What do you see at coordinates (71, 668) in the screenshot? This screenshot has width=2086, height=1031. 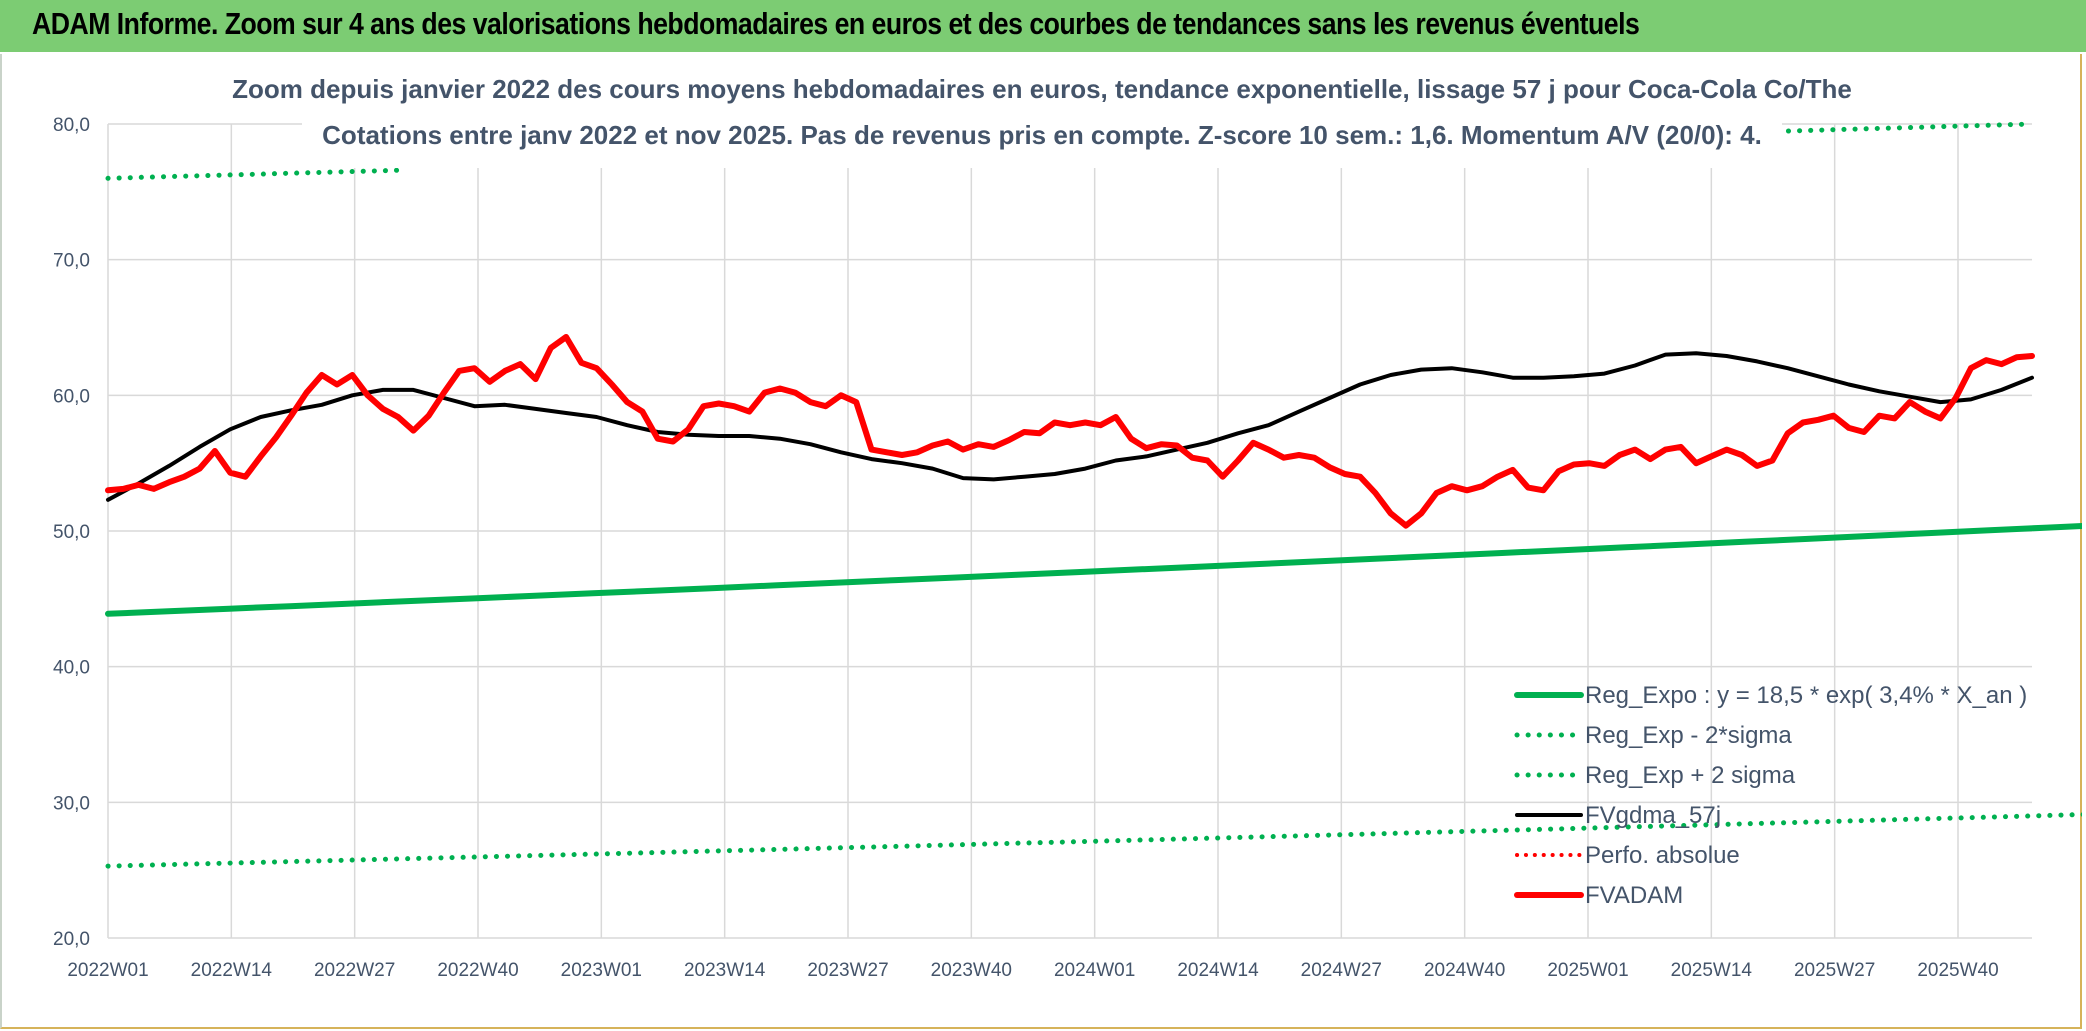 I see `y-tick-label: 40,0` at bounding box center [71, 668].